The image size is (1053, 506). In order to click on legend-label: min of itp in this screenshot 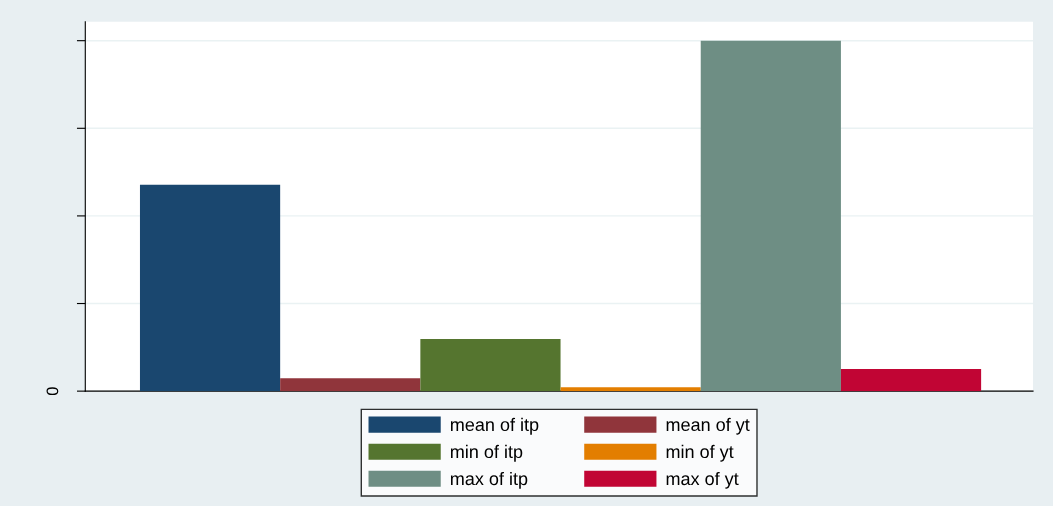, I will do `click(486, 453)`.